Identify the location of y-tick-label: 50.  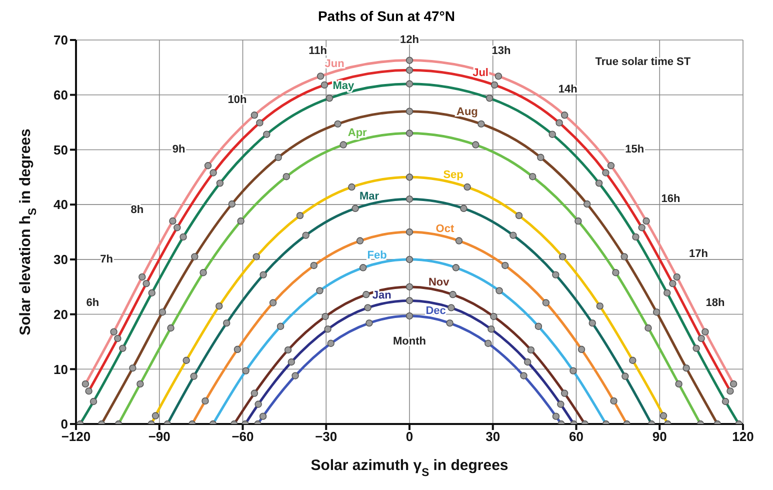
(61, 150).